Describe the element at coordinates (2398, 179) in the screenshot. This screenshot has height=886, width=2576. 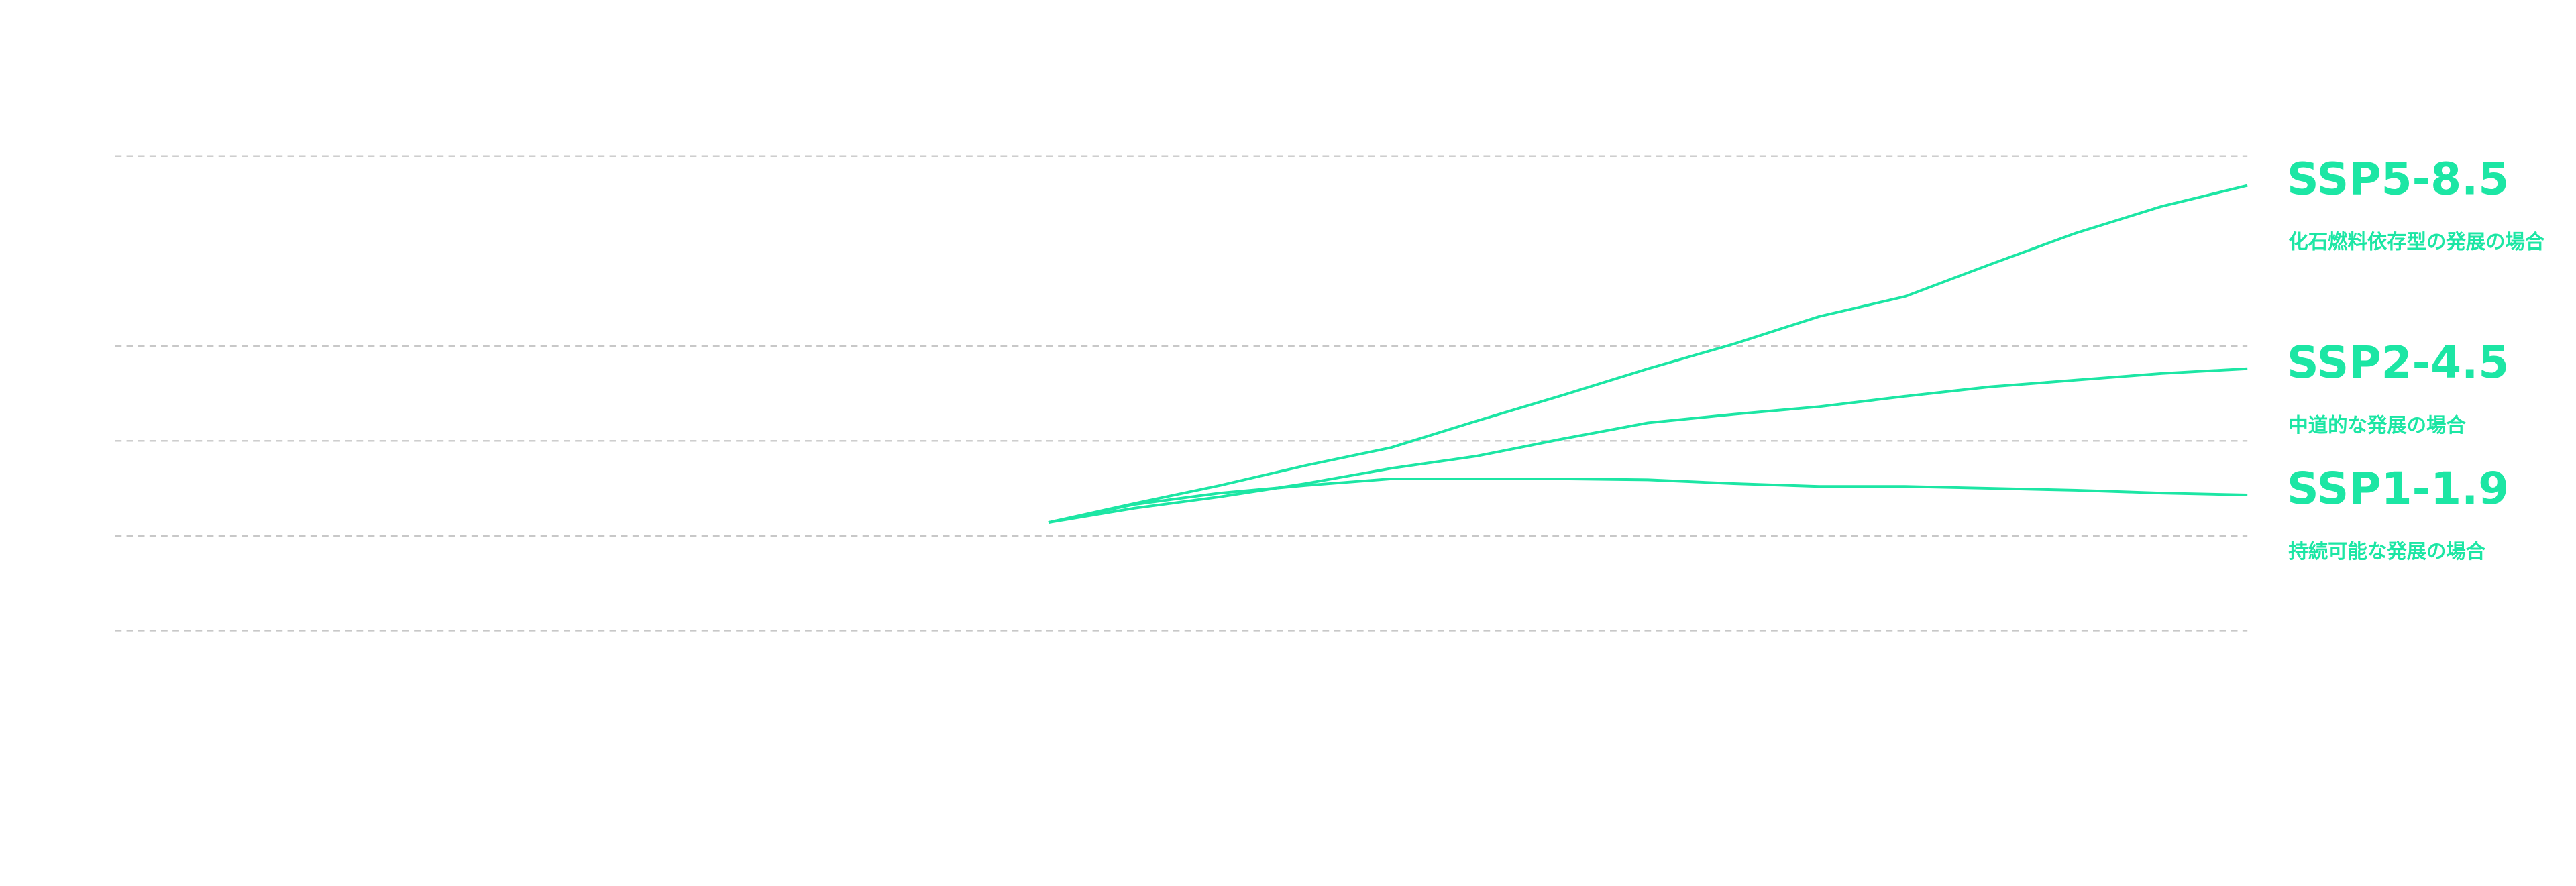
I see `series-label: SSP5-8.5` at that location.